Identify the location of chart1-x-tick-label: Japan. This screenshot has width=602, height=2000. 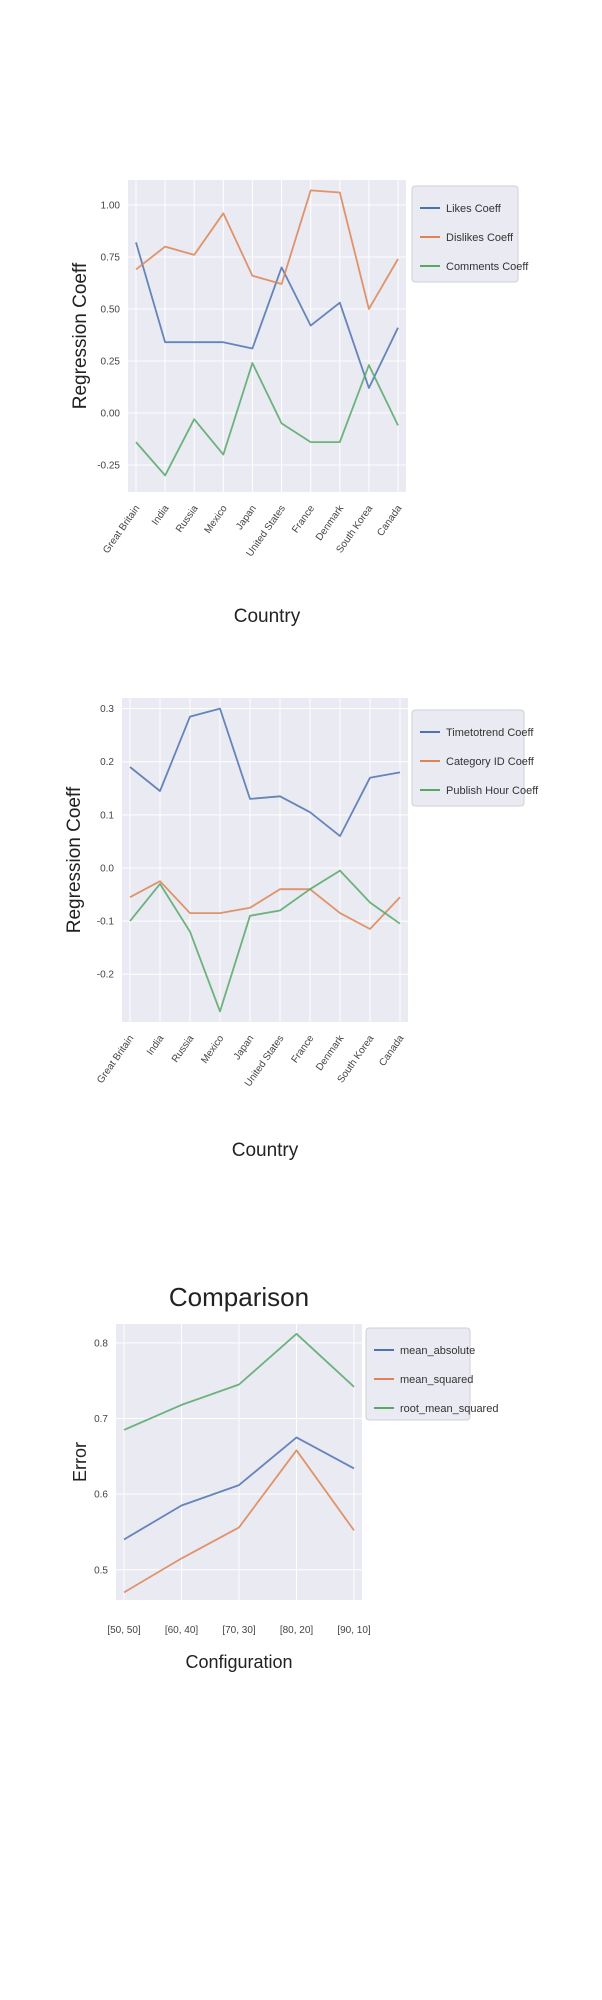
(246, 517).